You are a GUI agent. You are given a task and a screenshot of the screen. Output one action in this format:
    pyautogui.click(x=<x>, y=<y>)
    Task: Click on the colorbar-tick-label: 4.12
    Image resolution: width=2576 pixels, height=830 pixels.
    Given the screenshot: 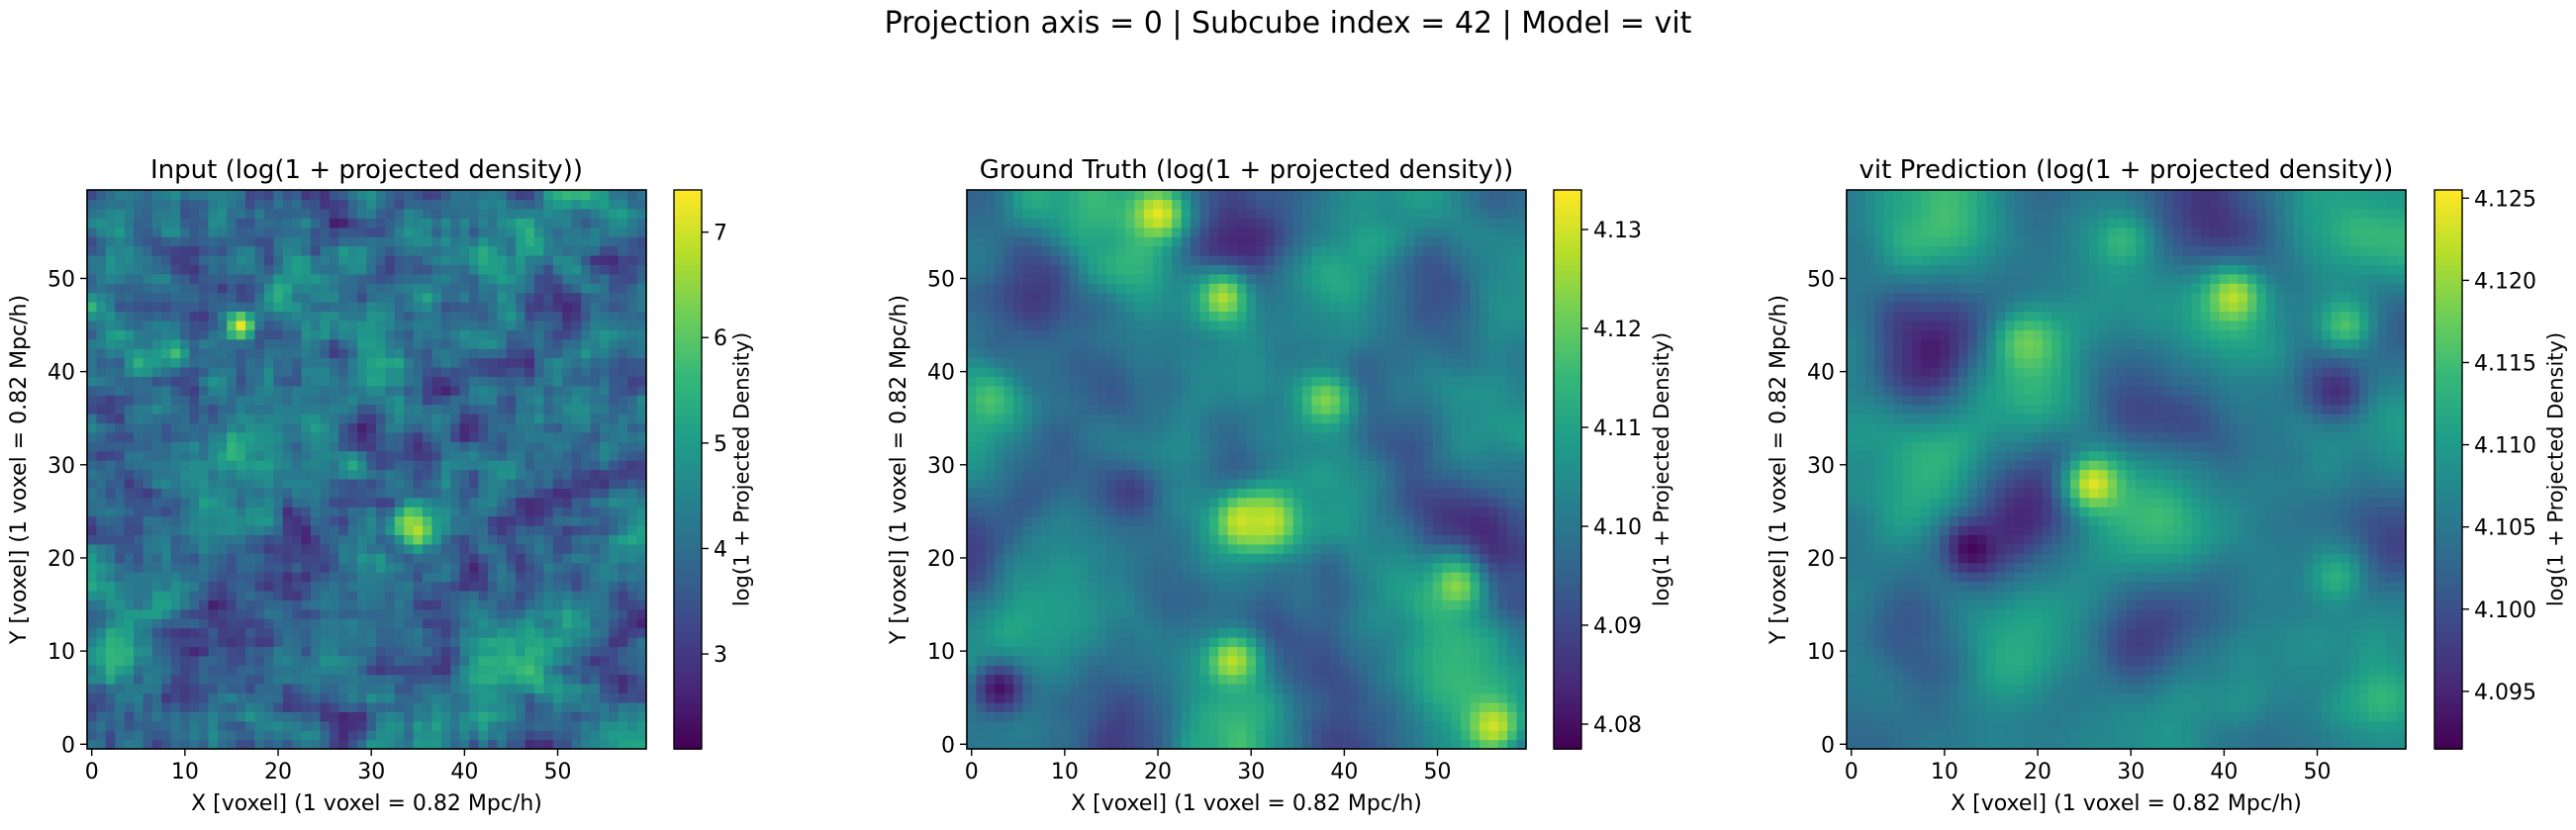 What is the action you would take?
    pyautogui.click(x=1617, y=330)
    